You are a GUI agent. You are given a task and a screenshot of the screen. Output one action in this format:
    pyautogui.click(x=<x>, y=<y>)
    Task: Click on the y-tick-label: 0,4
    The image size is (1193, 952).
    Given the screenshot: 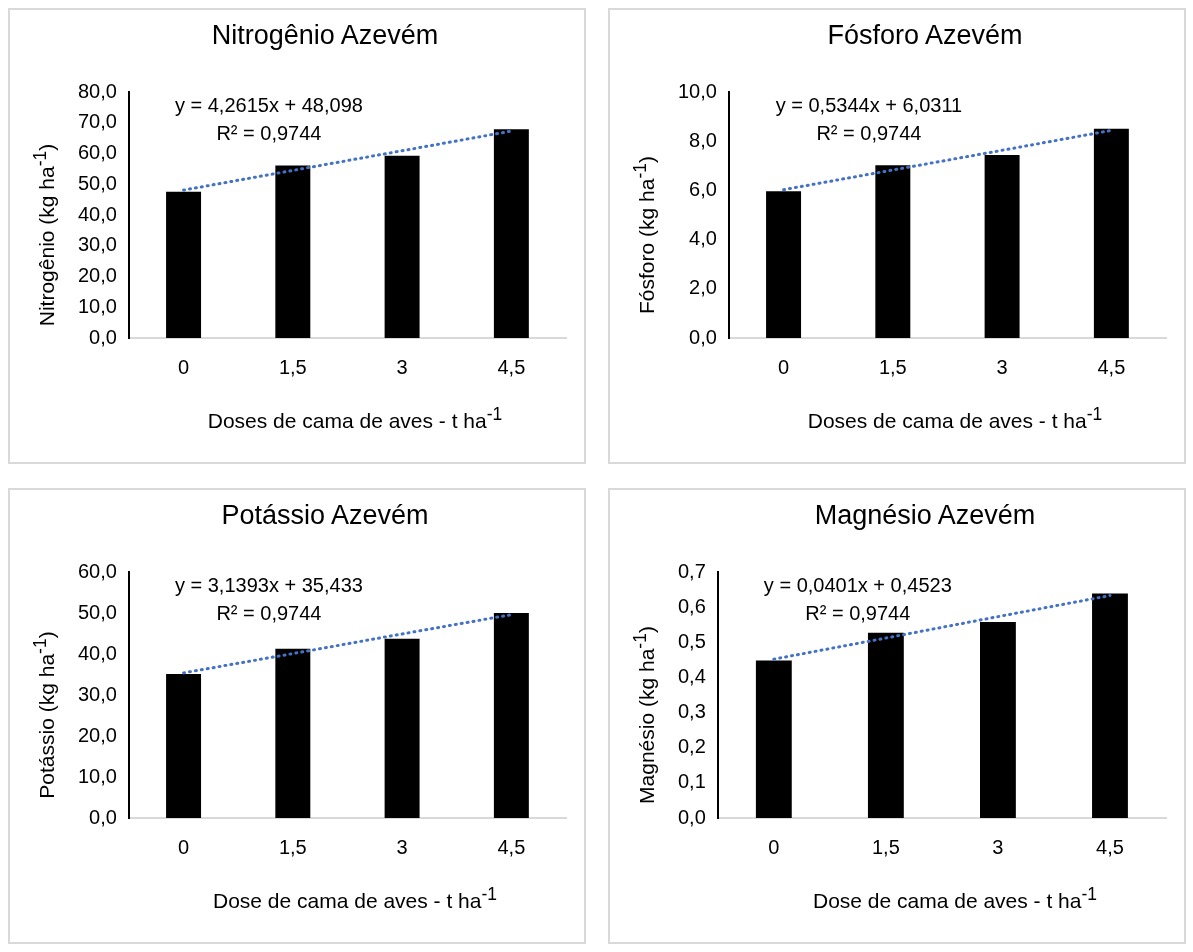 What is the action you would take?
    pyautogui.click(x=691, y=675)
    